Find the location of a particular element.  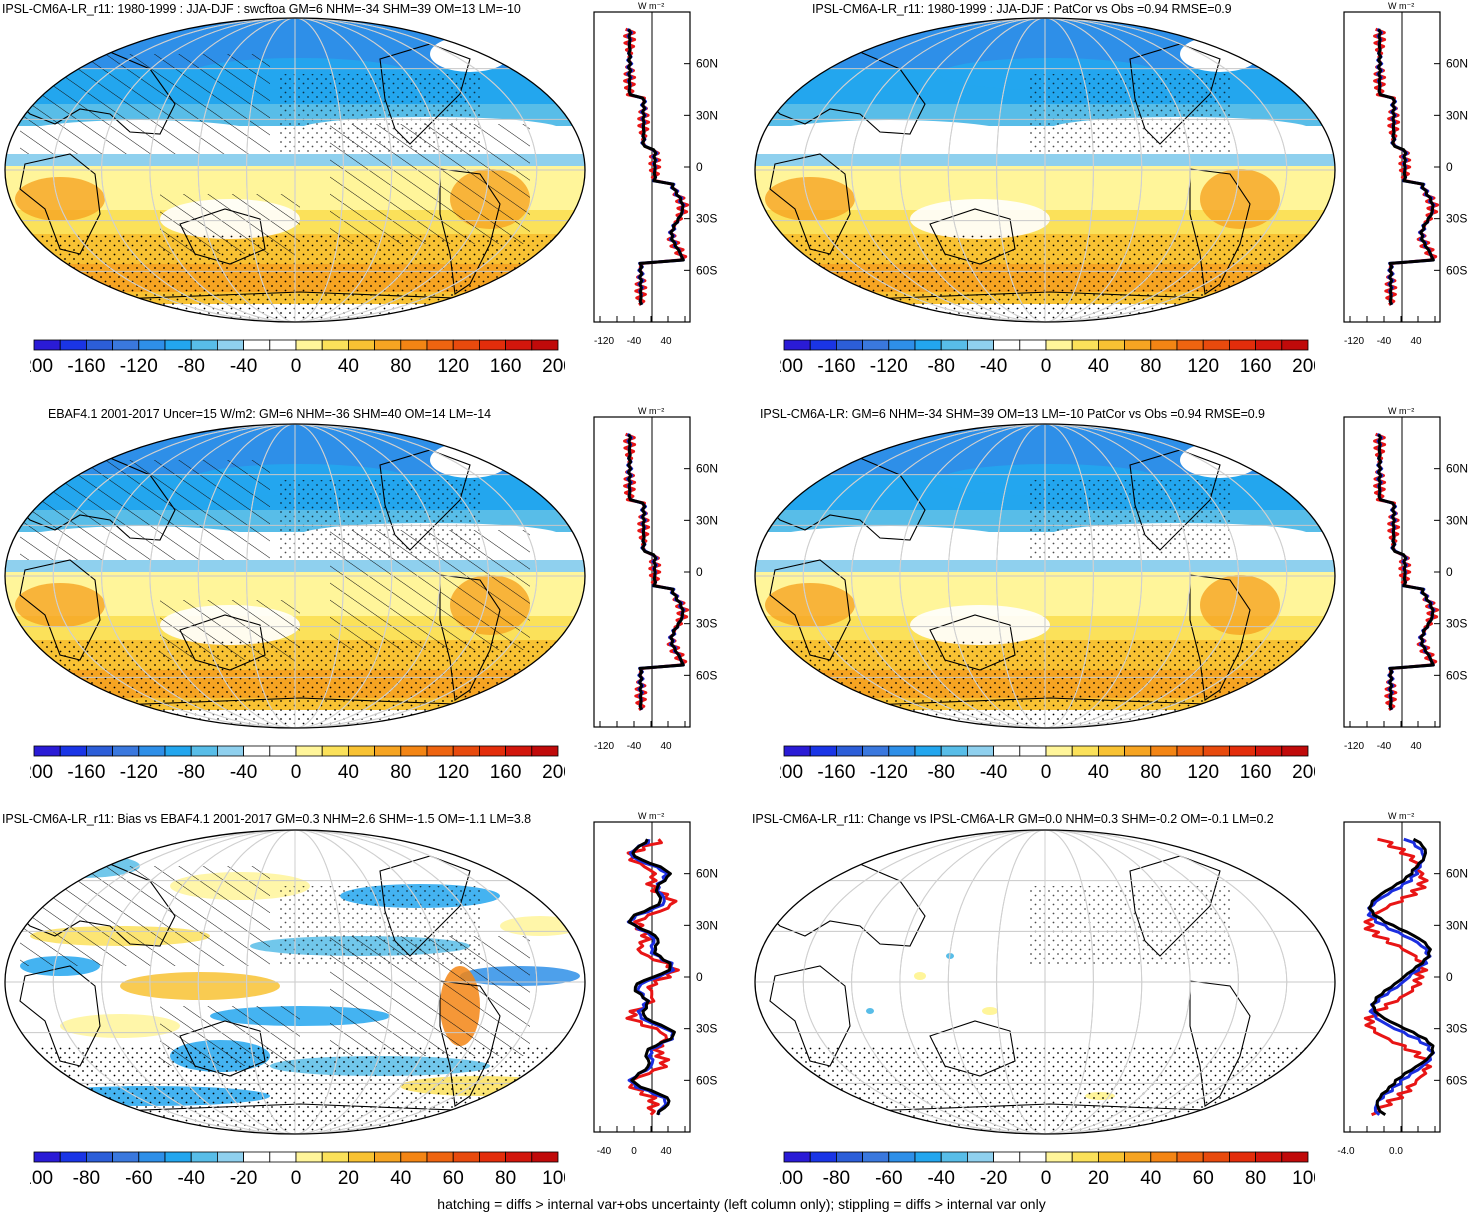

zonal-units: W m⁻² is located at coordinates (1401, 816).